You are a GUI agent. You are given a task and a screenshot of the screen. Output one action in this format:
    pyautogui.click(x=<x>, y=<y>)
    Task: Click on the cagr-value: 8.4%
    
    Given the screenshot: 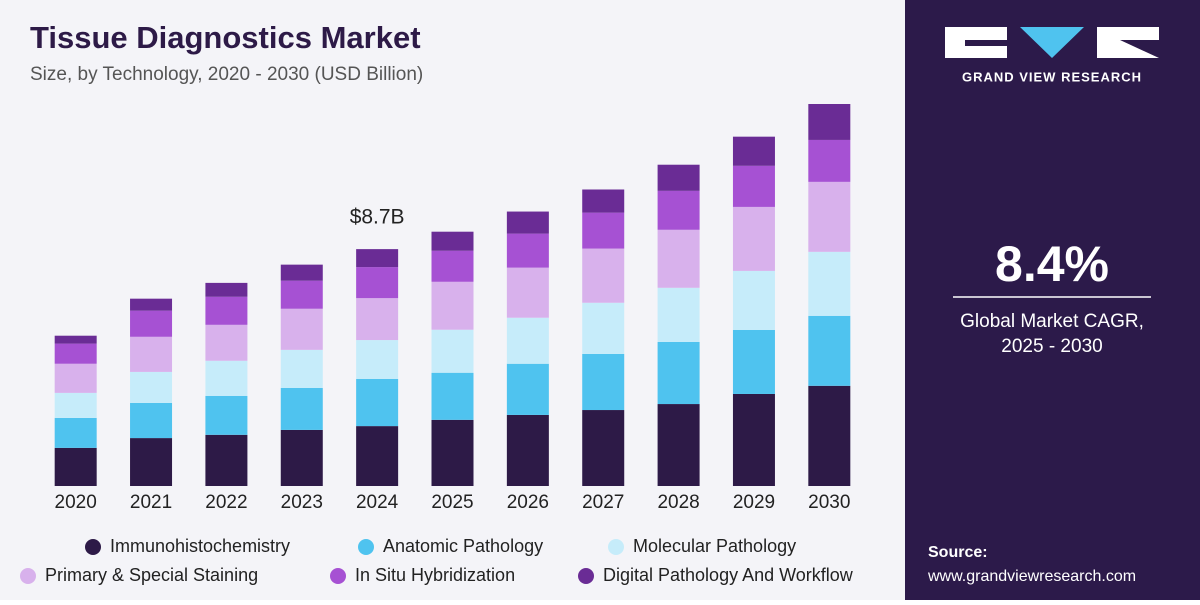 What is the action you would take?
    pyautogui.click(x=1052, y=264)
    